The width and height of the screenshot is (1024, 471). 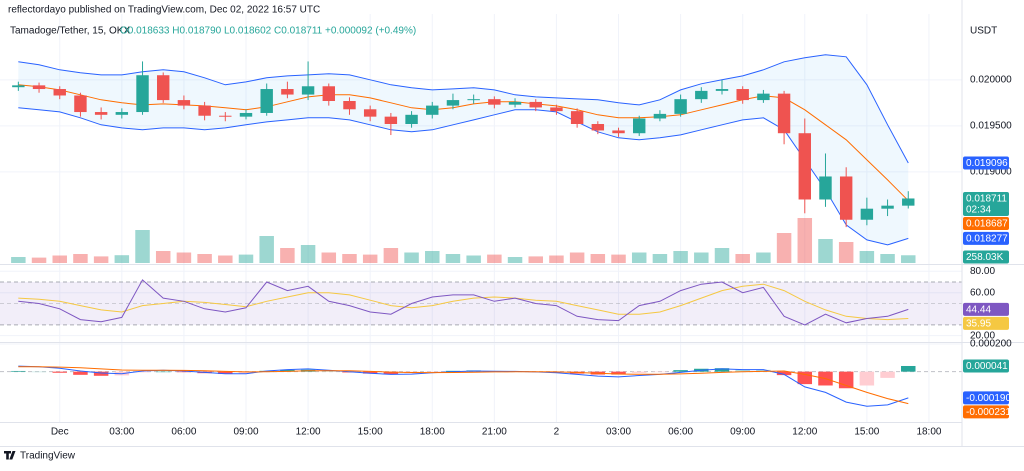 I want to click on countdown-label: 02:34, so click(x=978, y=210).